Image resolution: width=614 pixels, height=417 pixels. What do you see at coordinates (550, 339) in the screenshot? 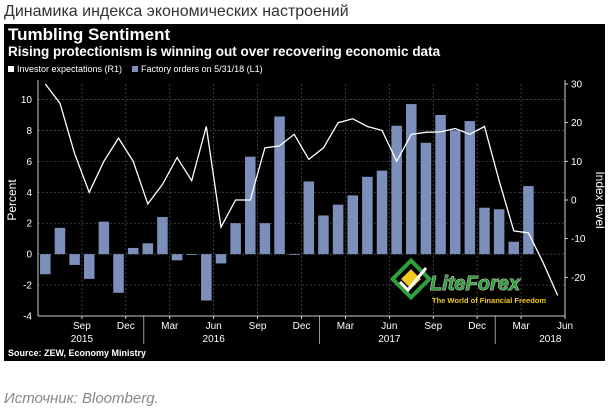
I see `x-year-label: 2018` at bounding box center [550, 339].